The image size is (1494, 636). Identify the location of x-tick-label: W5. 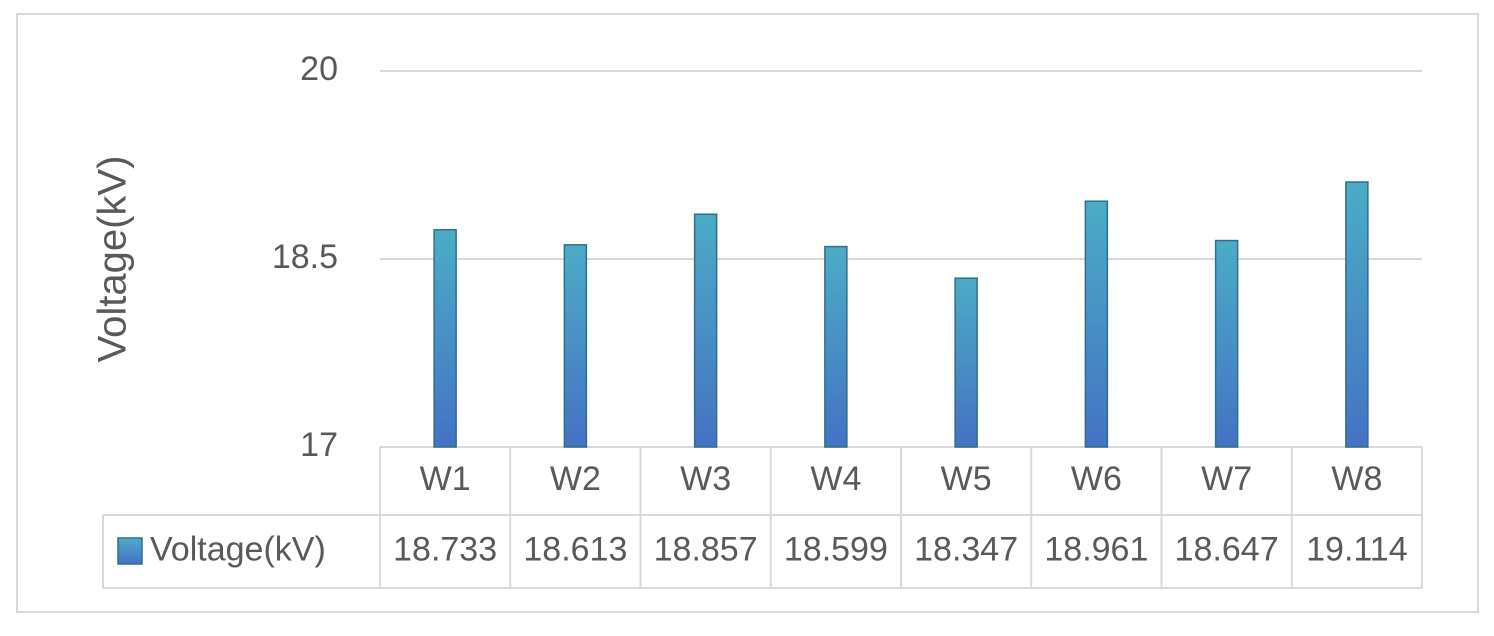
(966, 479).